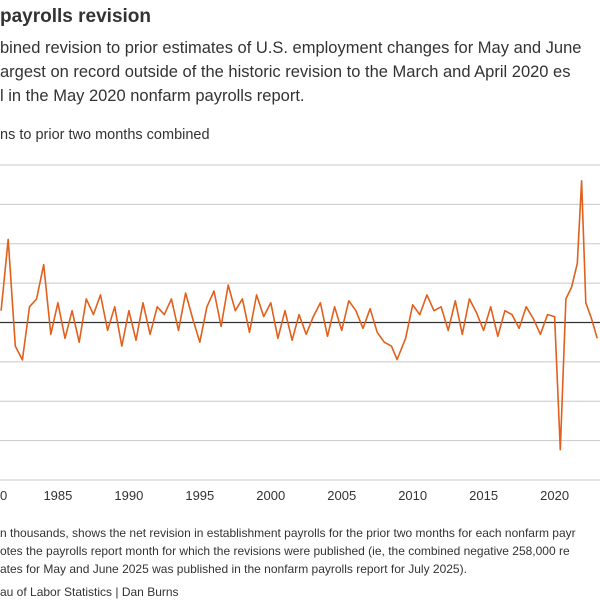 Image resolution: width=600 pixels, height=600 pixels. What do you see at coordinates (105, 135) in the screenshot?
I see `axis-label: ns to prior two months combined` at bounding box center [105, 135].